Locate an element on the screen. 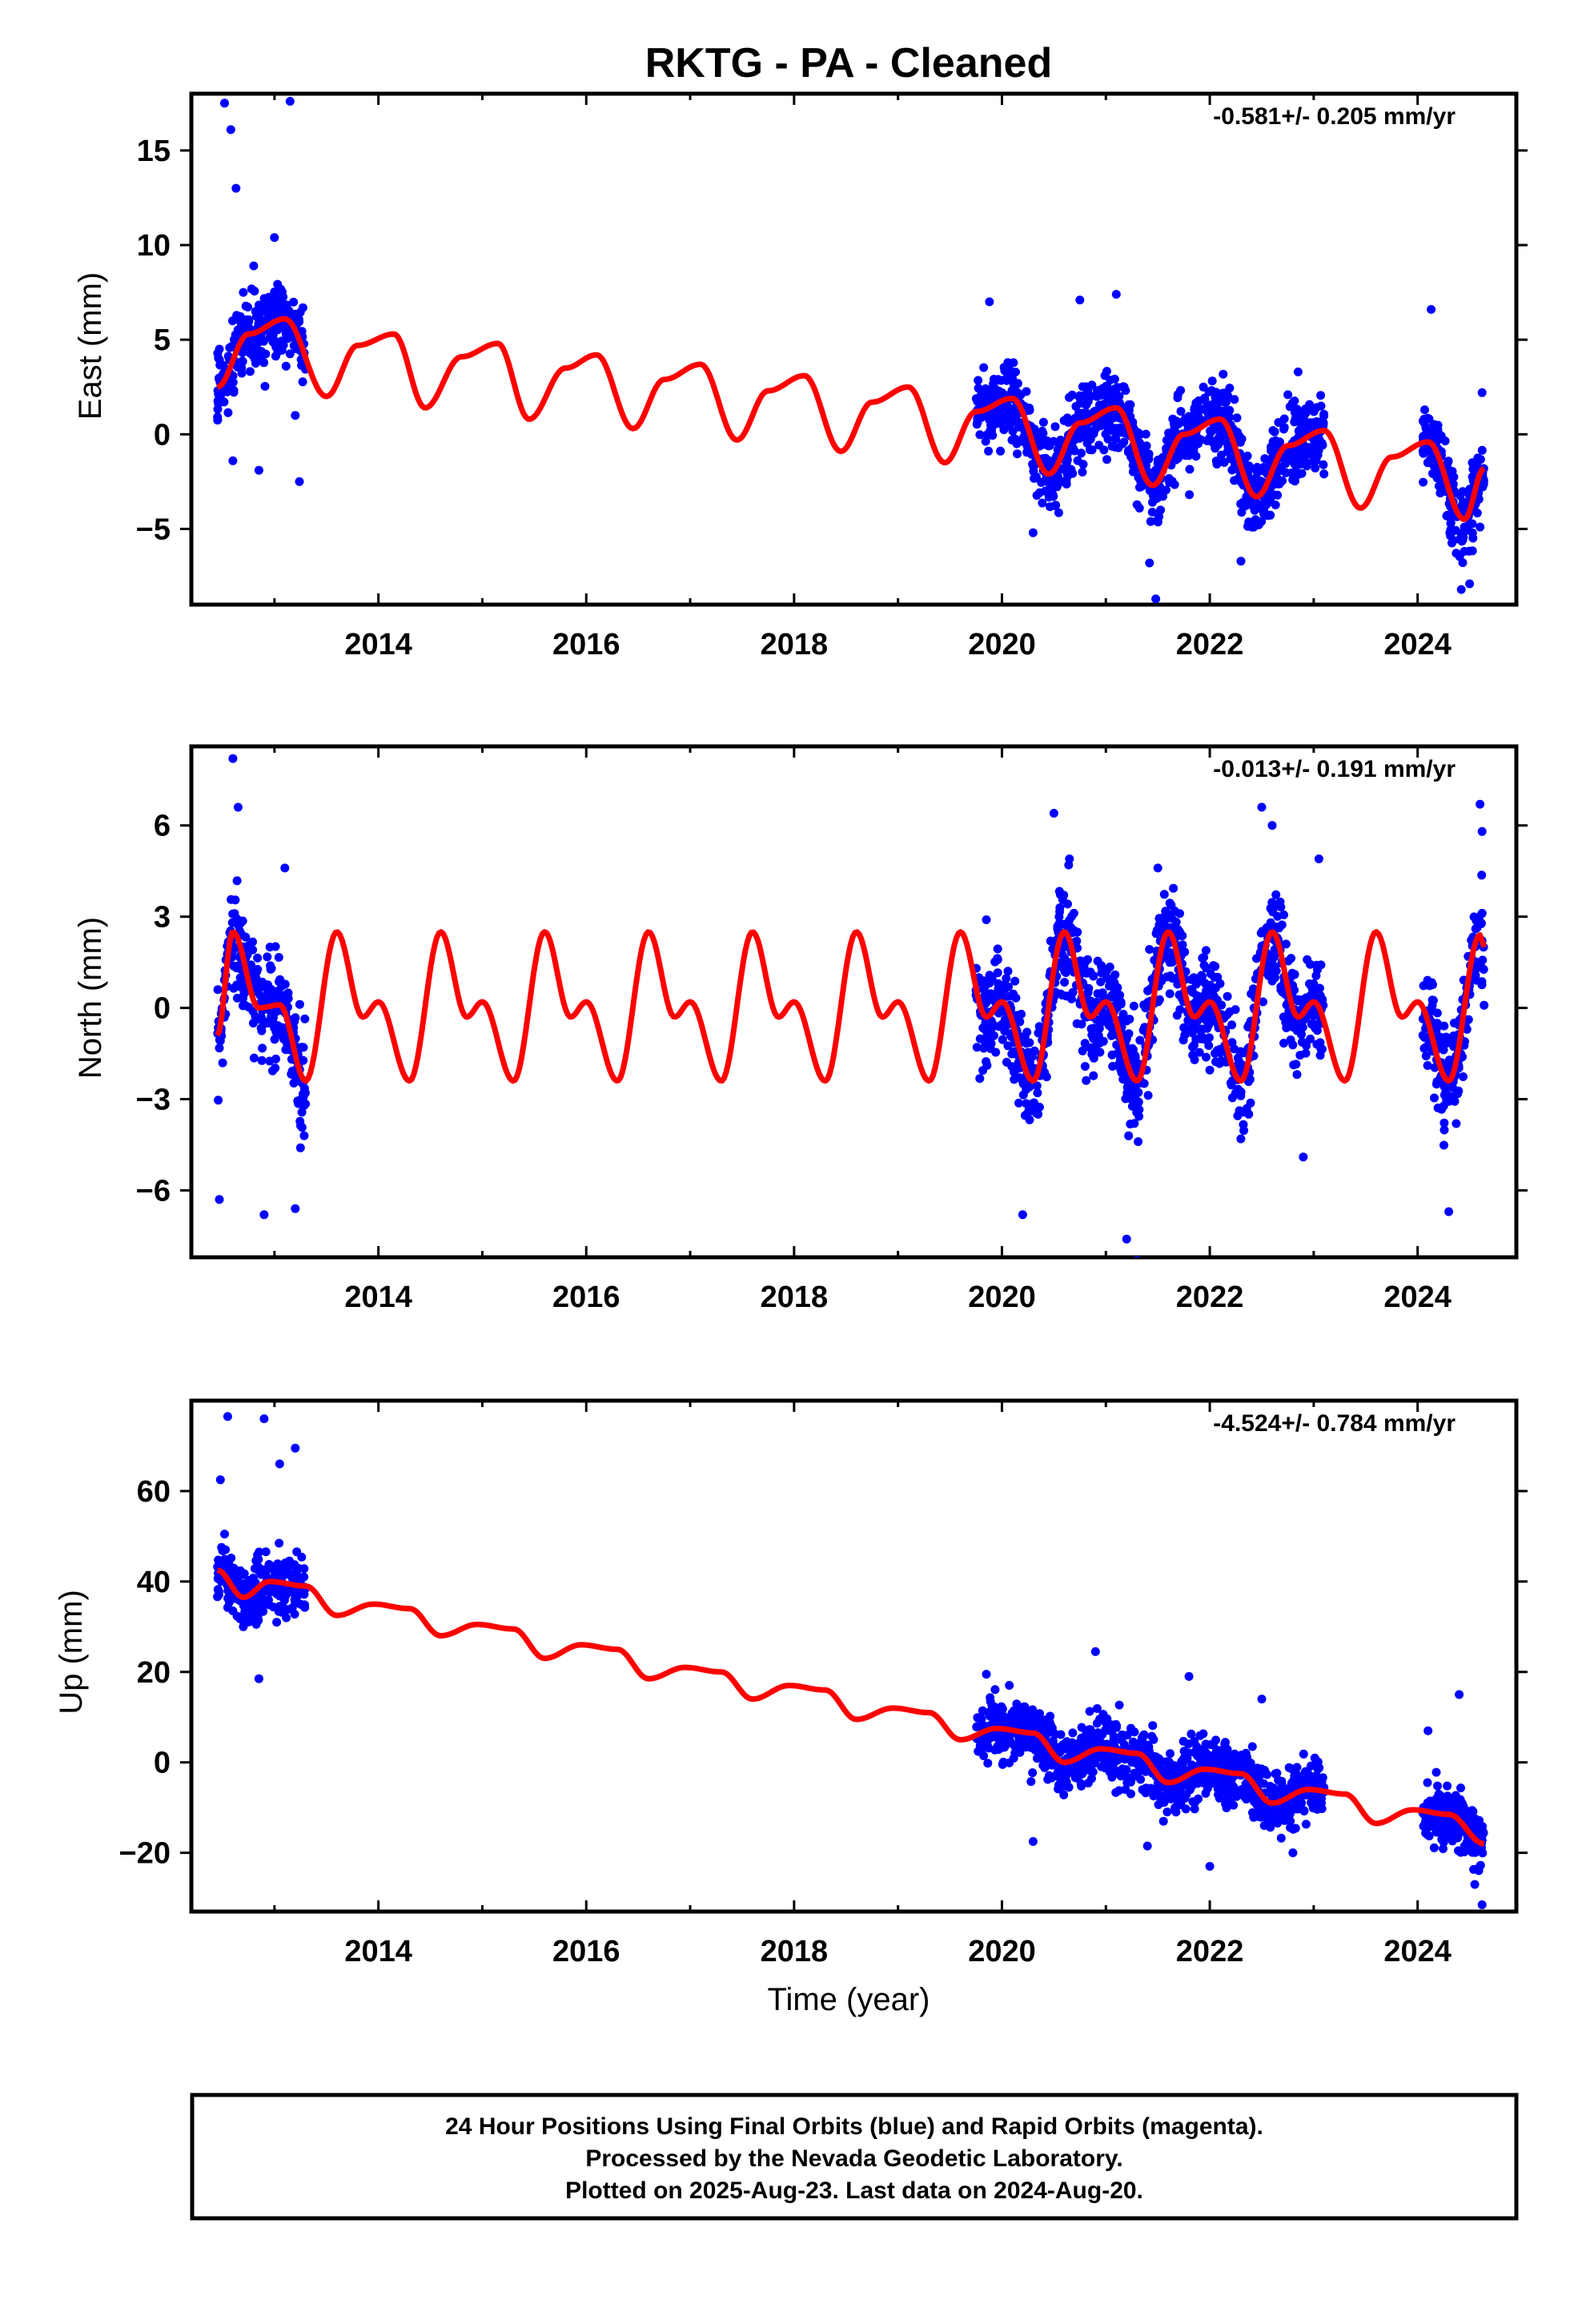 The image size is (1582, 2324). north-x-tick-label: 2016 is located at coordinates (586, 1297).